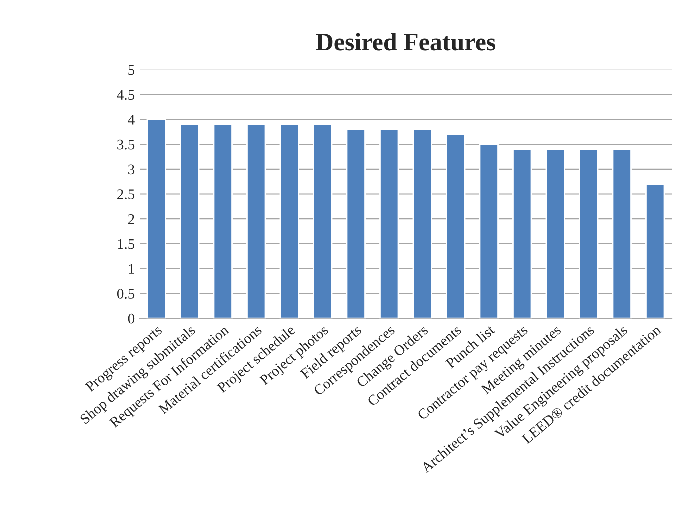  I want to click on y-tick-label: 3, so click(131, 169).